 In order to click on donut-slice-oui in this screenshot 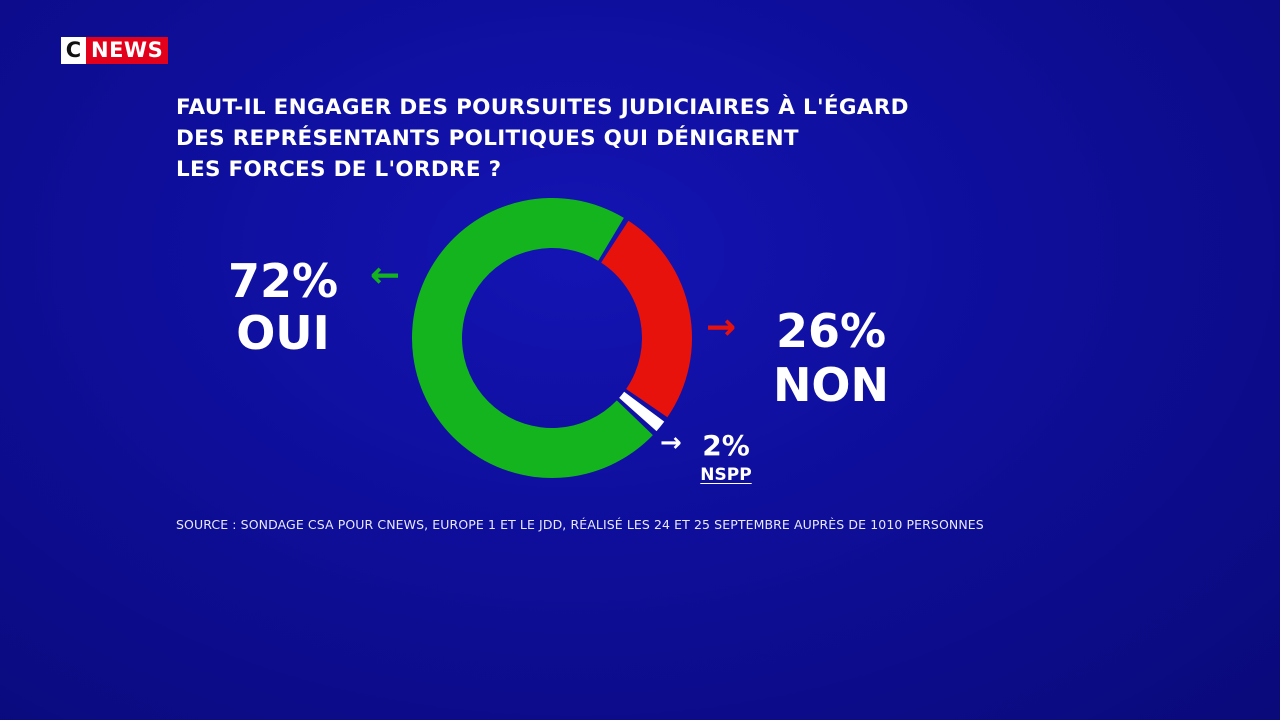, I will do `click(532, 338)`.